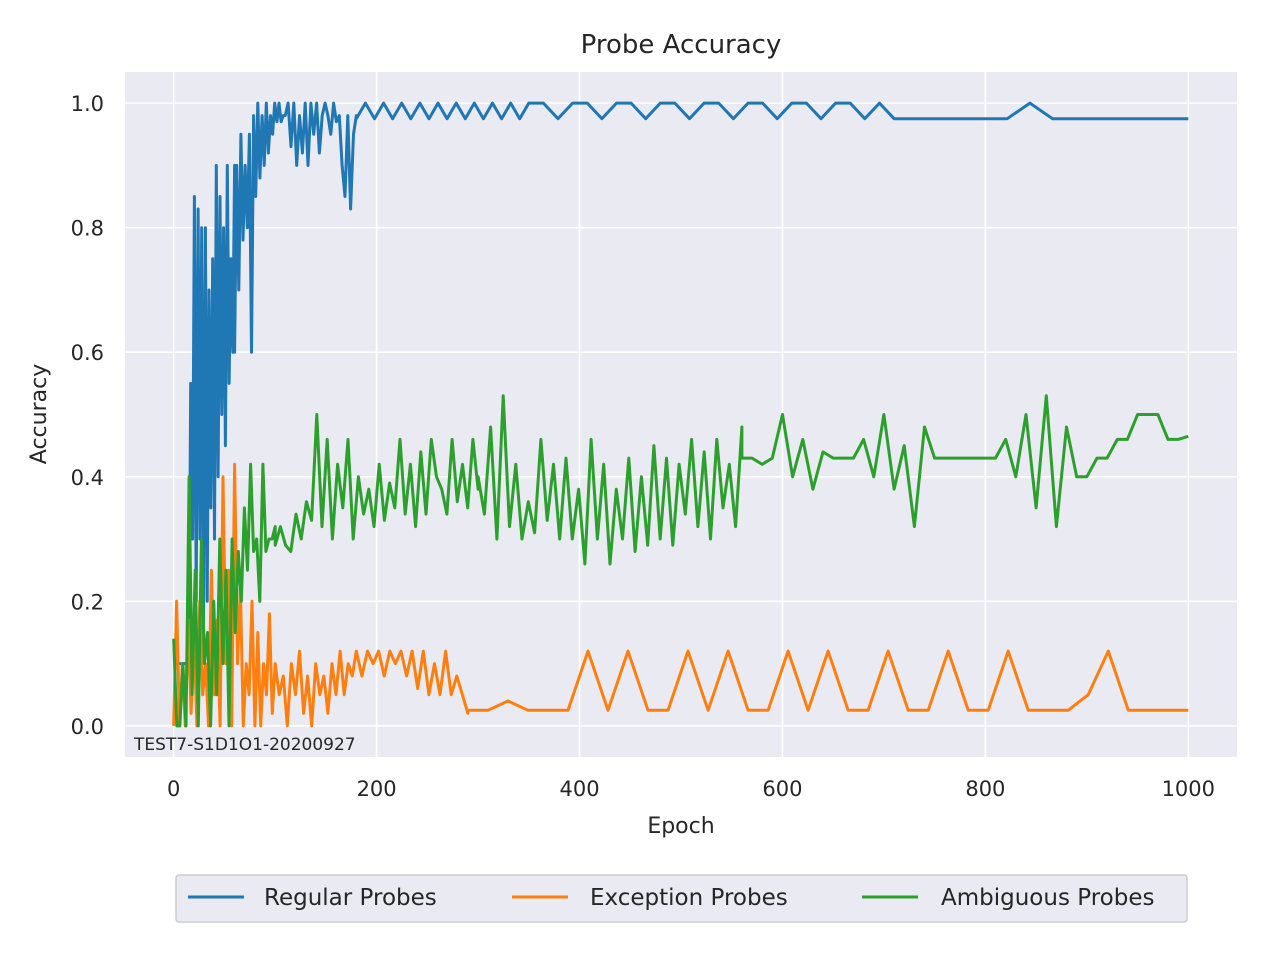  I want to click on y-axis-title: Accuracy, so click(39, 414).